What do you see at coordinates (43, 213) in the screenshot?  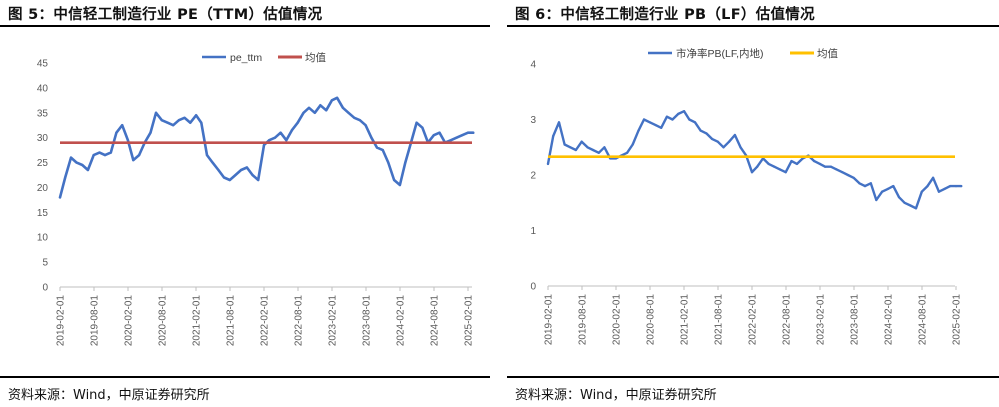 I see `y-tick-label: 15` at bounding box center [43, 213].